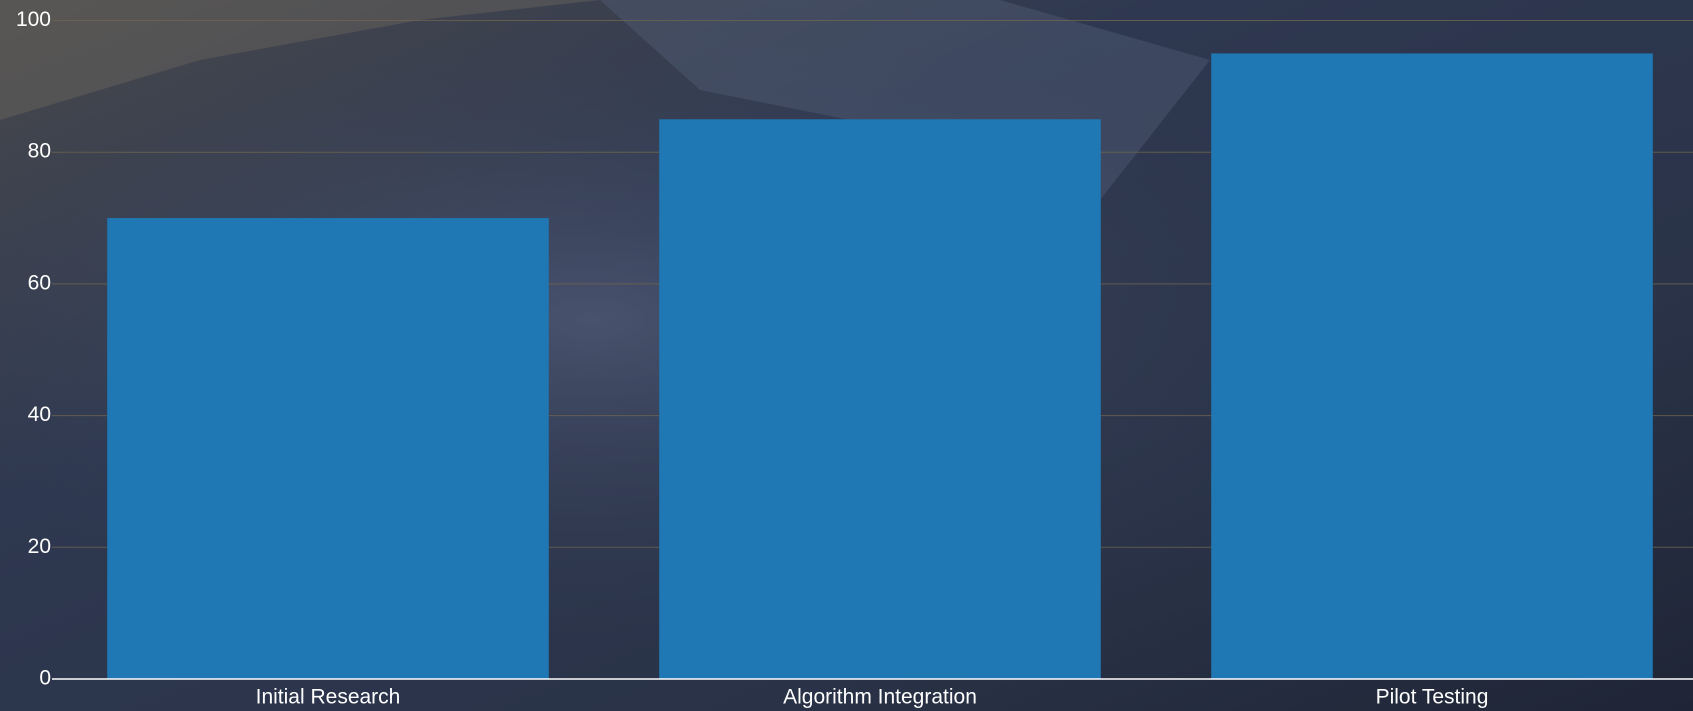 The height and width of the screenshot is (711, 1693). I want to click on x-tick-label: Pilot Testing, so click(1432, 697).